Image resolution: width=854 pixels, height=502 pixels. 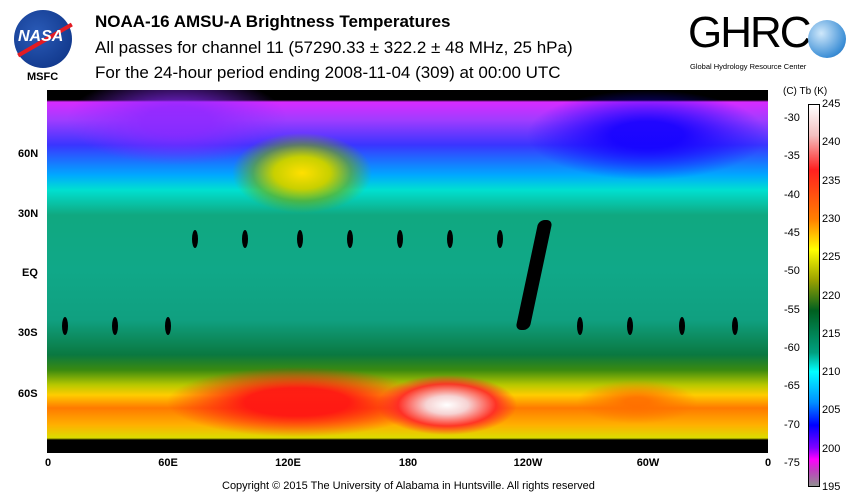 I want to click on msfc-label: MSFC, so click(x=43, y=77).